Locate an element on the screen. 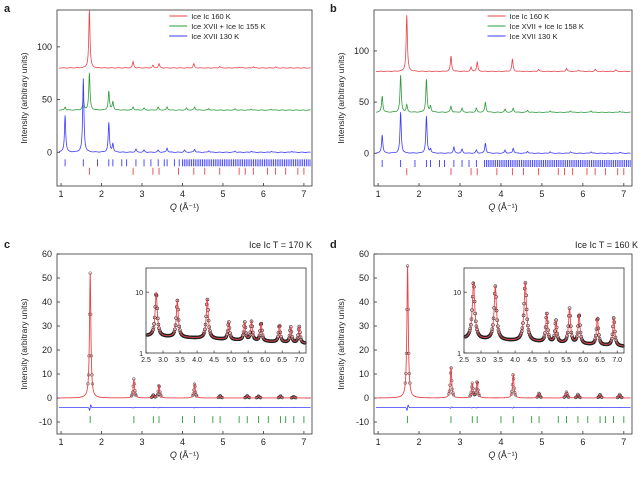 Image resolution: width=641 pixels, height=477 pixels. legend-entry-b-1: Ice XVII + Ice Ic 158 K is located at coordinates (547, 26).